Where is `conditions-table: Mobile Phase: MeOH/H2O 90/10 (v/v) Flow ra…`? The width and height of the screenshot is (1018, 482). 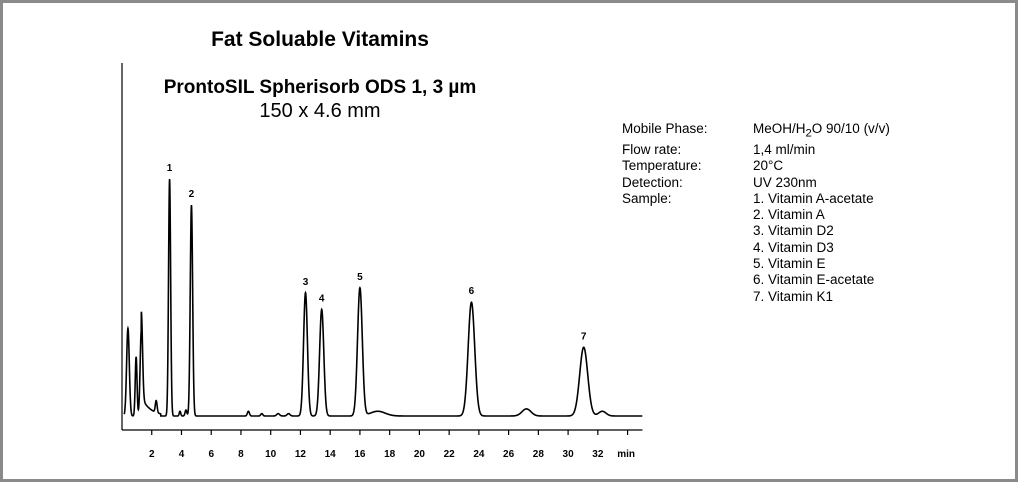
conditions-table: Mobile Phase: MeOH/H2O 90/10 (v/v) Flow ra… is located at coordinates (756, 213).